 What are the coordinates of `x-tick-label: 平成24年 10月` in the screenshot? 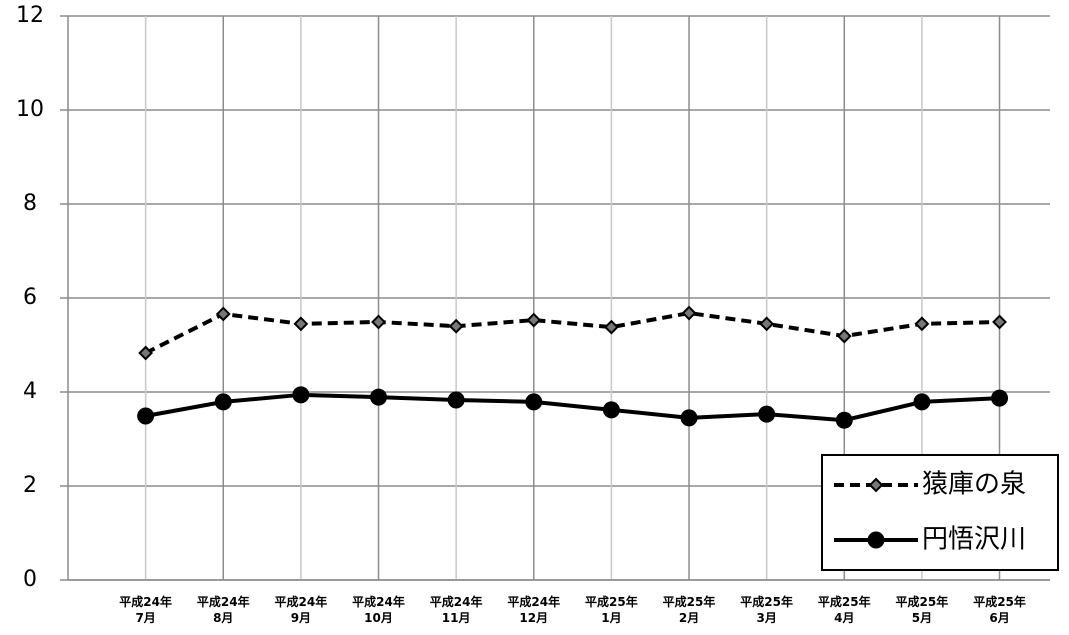 It's located at (378, 609).